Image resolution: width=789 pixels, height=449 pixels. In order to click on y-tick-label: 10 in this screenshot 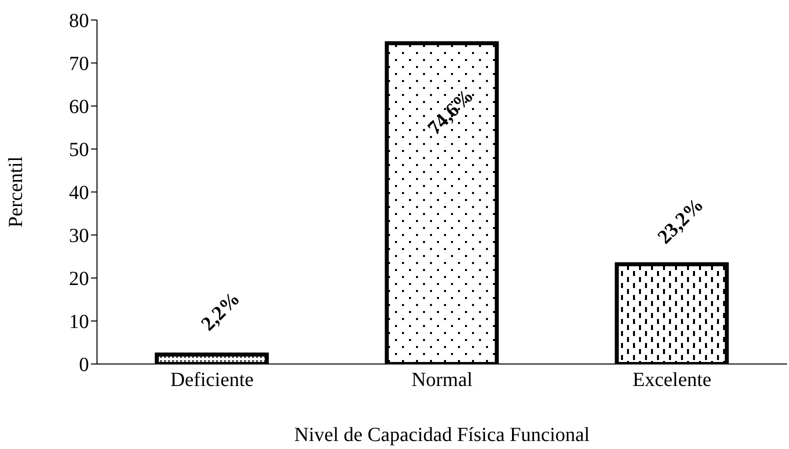, I will do `click(79, 322)`.